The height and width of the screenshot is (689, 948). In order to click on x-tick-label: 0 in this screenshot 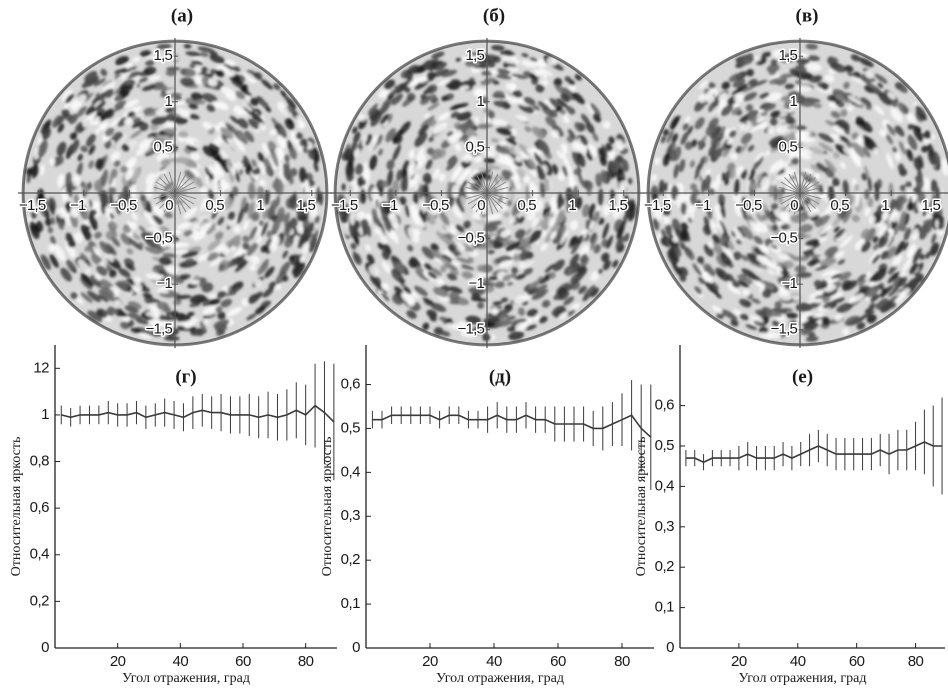, I will do `click(794, 205)`.